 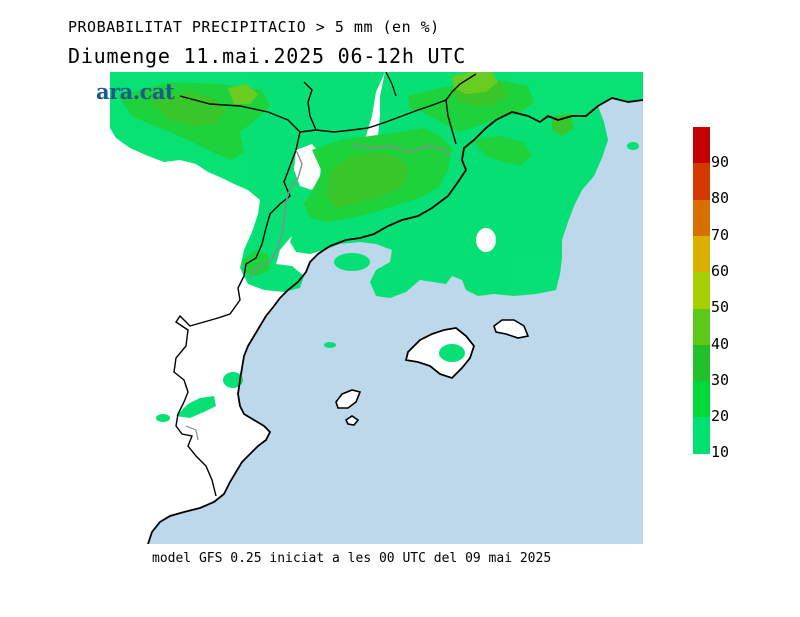 What do you see at coordinates (720, 416) in the screenshot?
I see `legend-tick-label: 20` at bounding box center [720, 416].